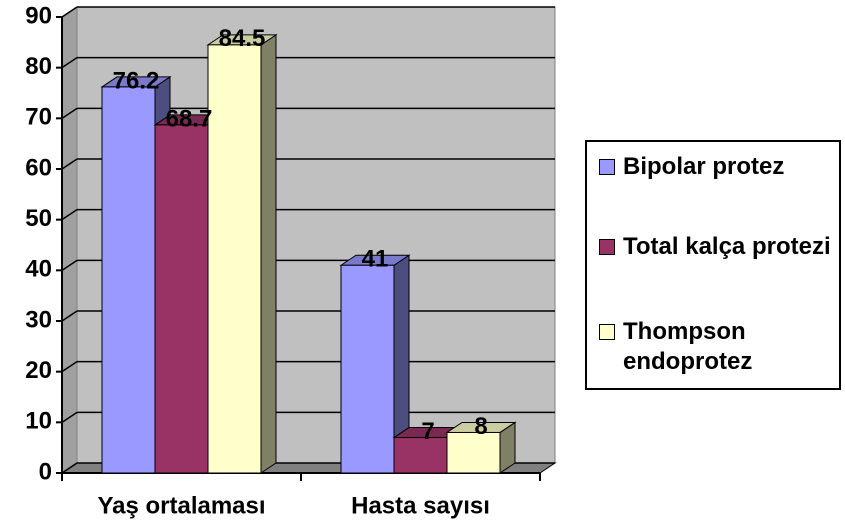 The width and height of the screenshot is (845, 530). I want to click on data-label: 68.7, so click(189, 118).